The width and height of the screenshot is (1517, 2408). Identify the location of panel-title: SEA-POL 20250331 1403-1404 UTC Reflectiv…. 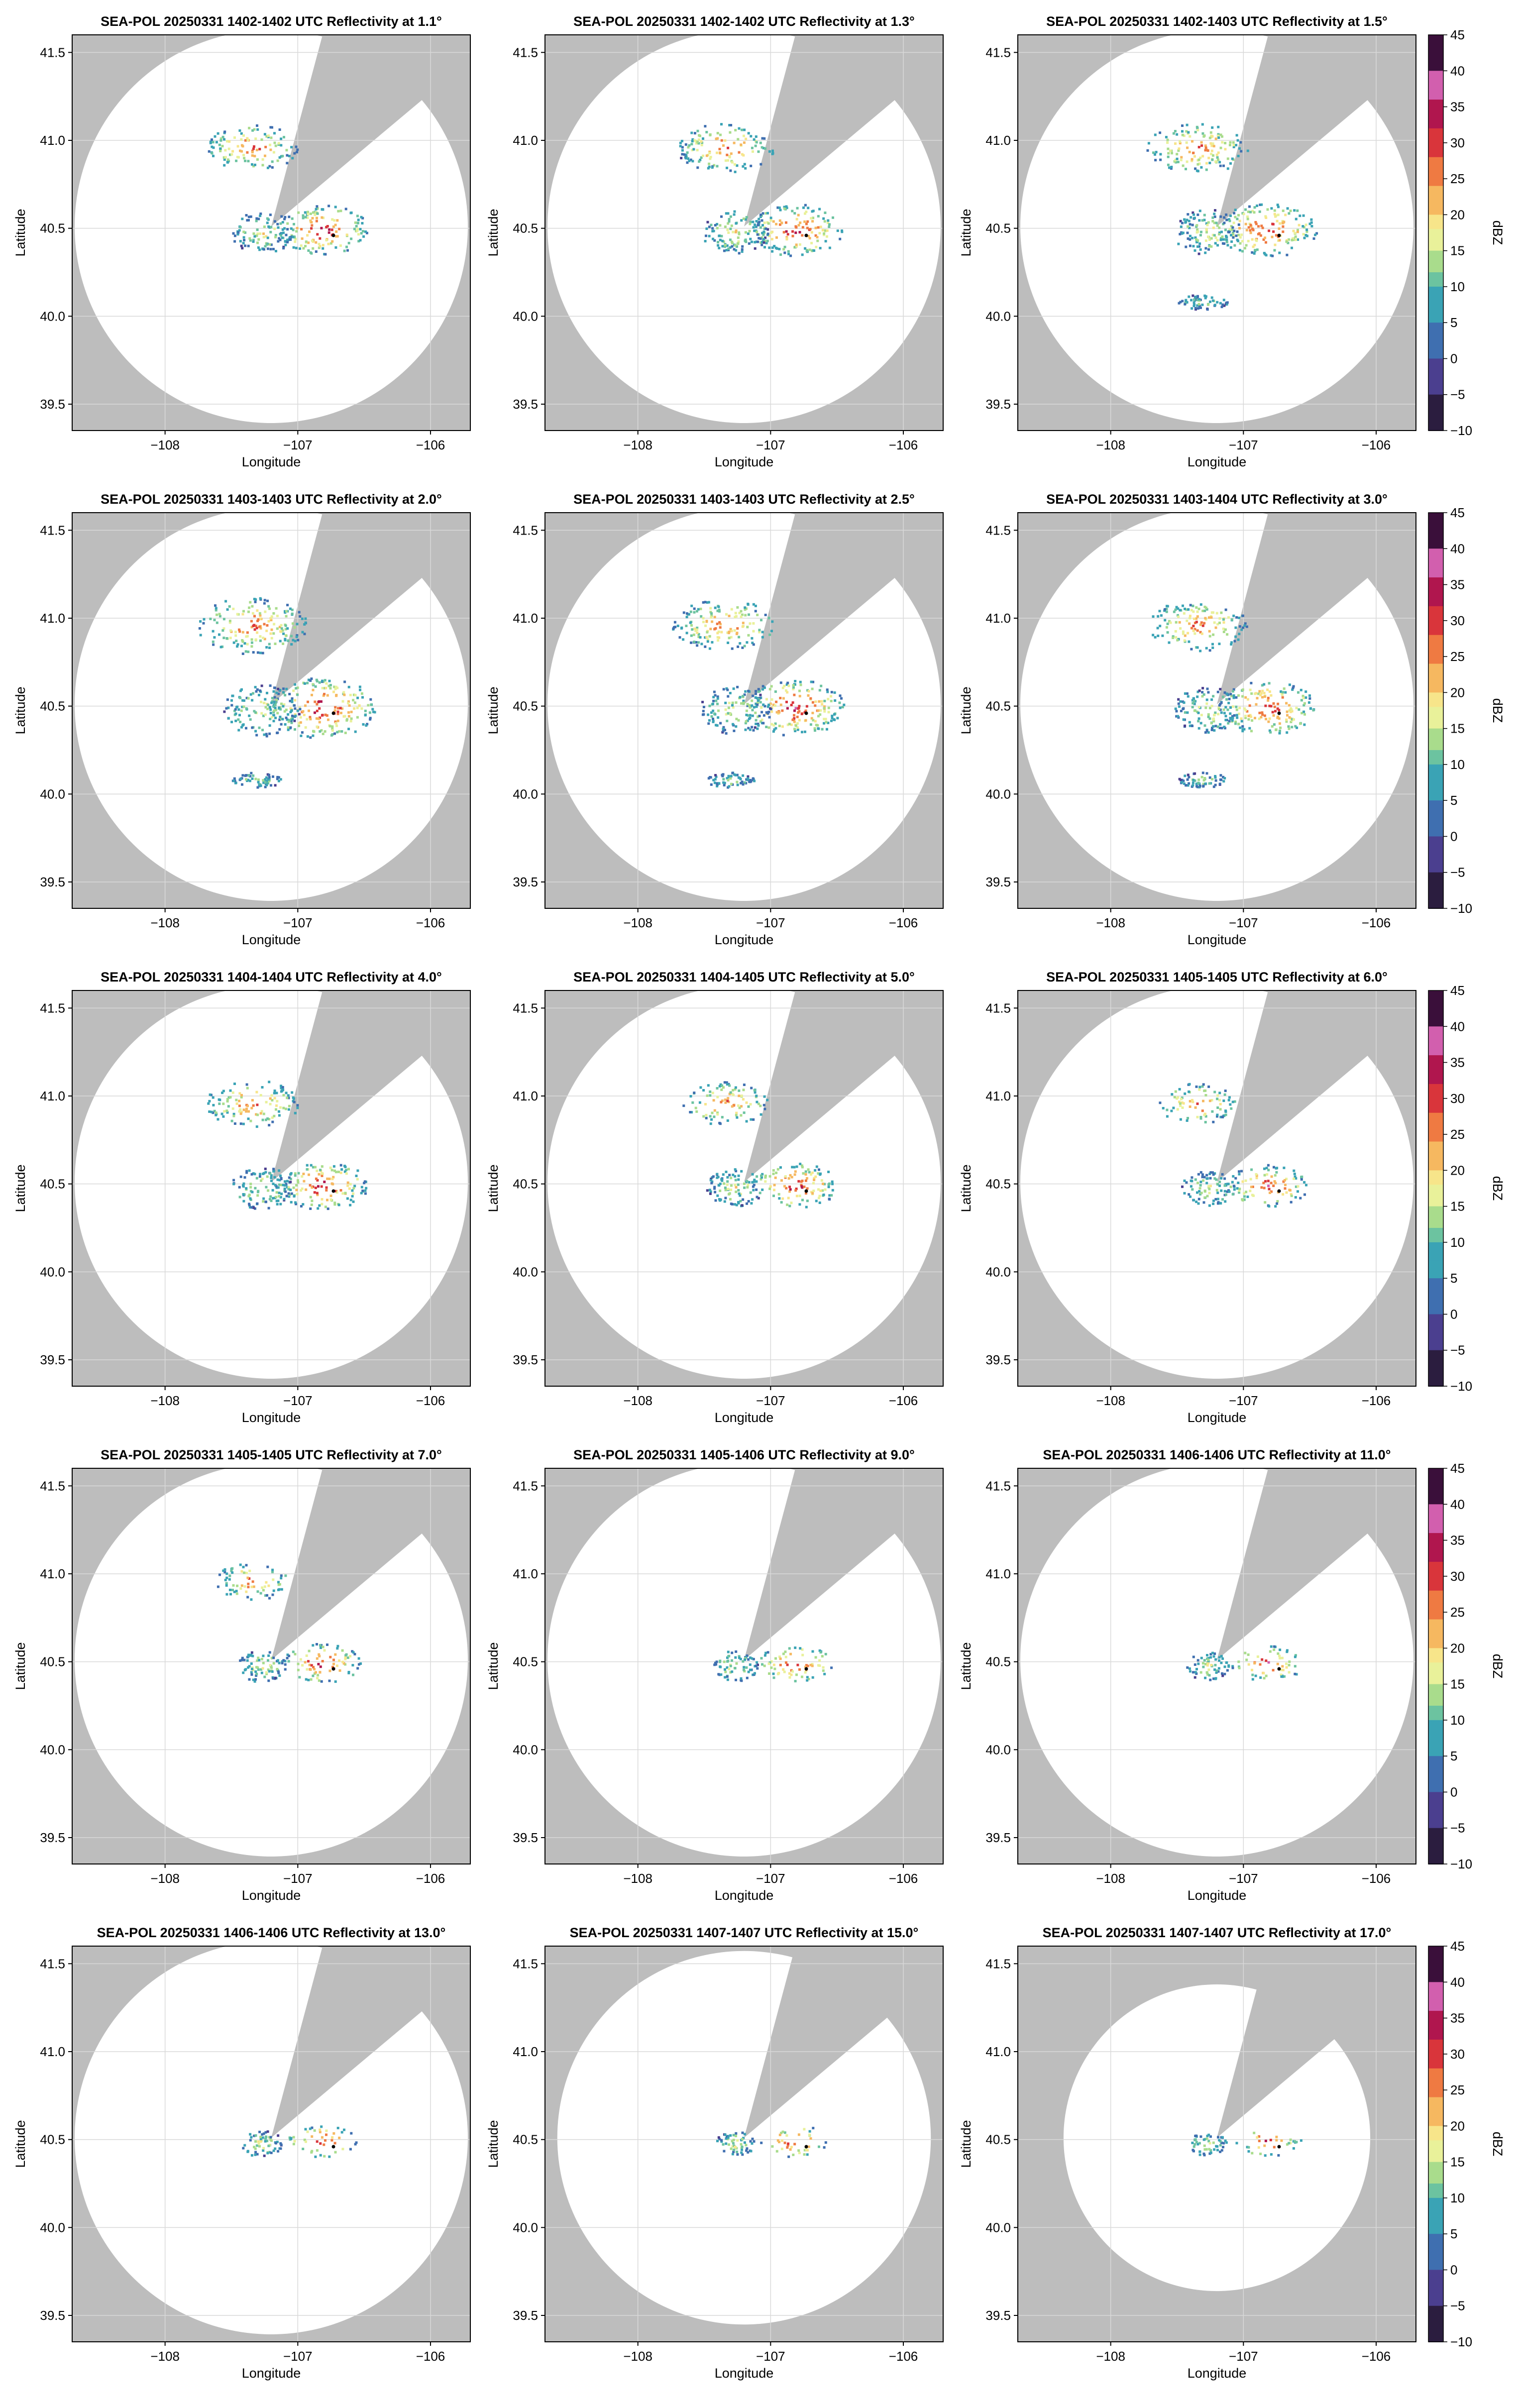
(1217, 500).